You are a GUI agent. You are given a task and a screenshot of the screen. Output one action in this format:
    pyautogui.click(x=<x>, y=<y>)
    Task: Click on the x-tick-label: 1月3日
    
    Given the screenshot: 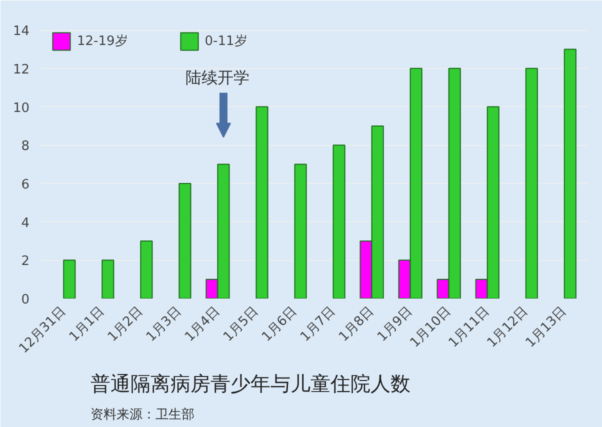 What is the action you would take?
    pyautogui.click(x=164, y=324)
    